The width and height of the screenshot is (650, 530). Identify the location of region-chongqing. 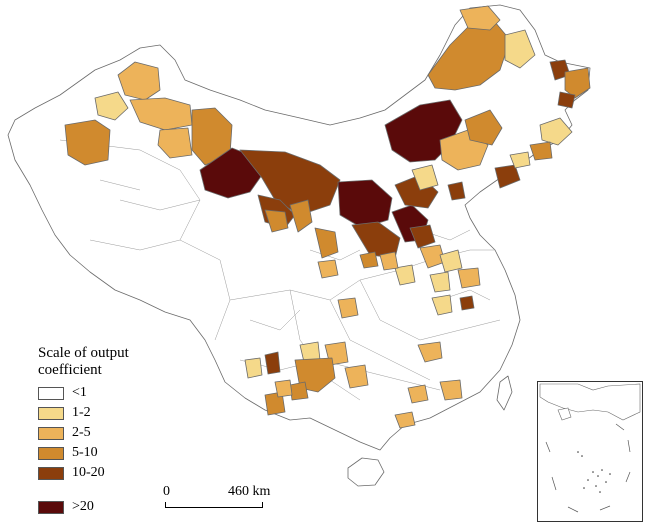
(356, 376).